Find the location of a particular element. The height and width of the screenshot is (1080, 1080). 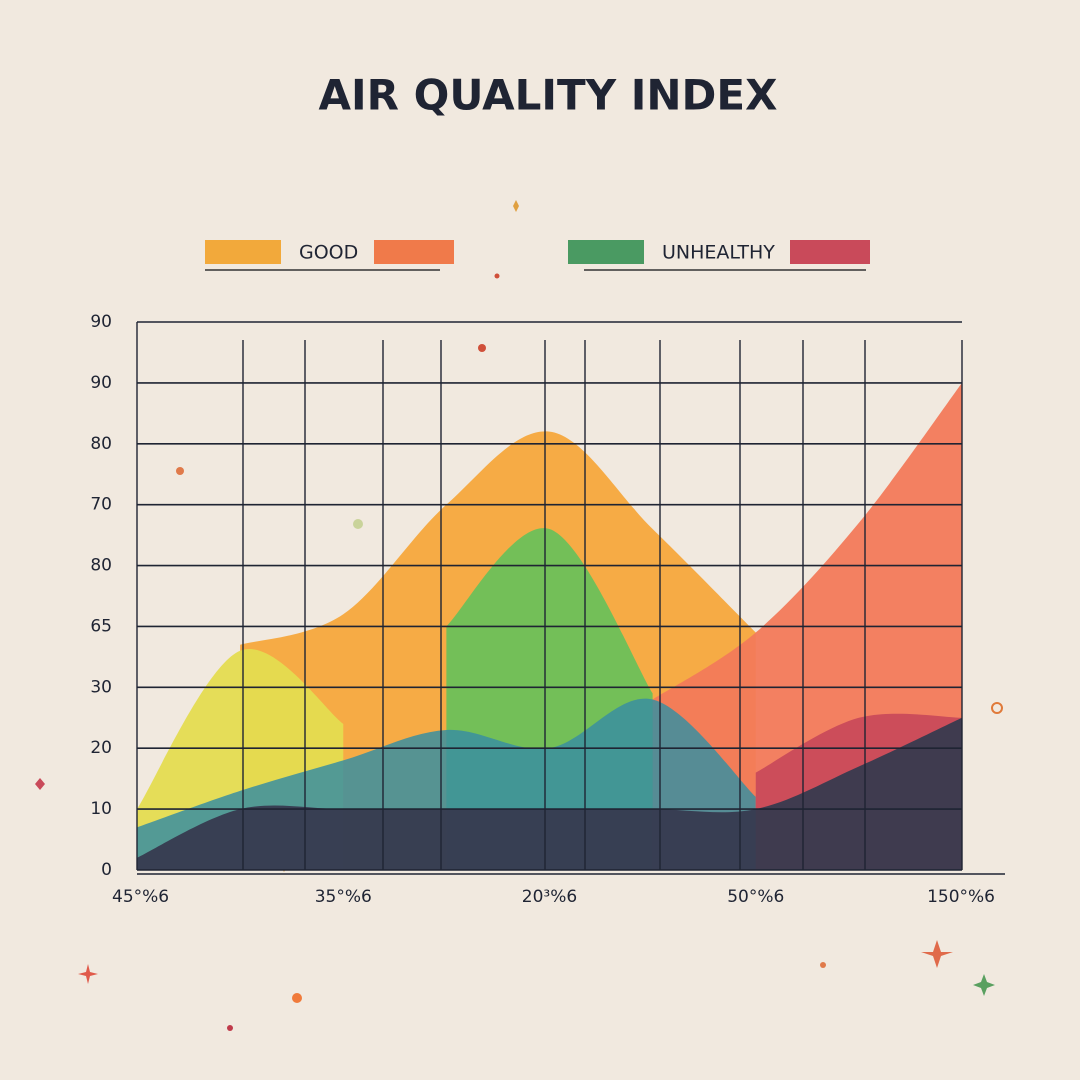

legend-label: UNHEALTHY is located at coordinates (718, 253).